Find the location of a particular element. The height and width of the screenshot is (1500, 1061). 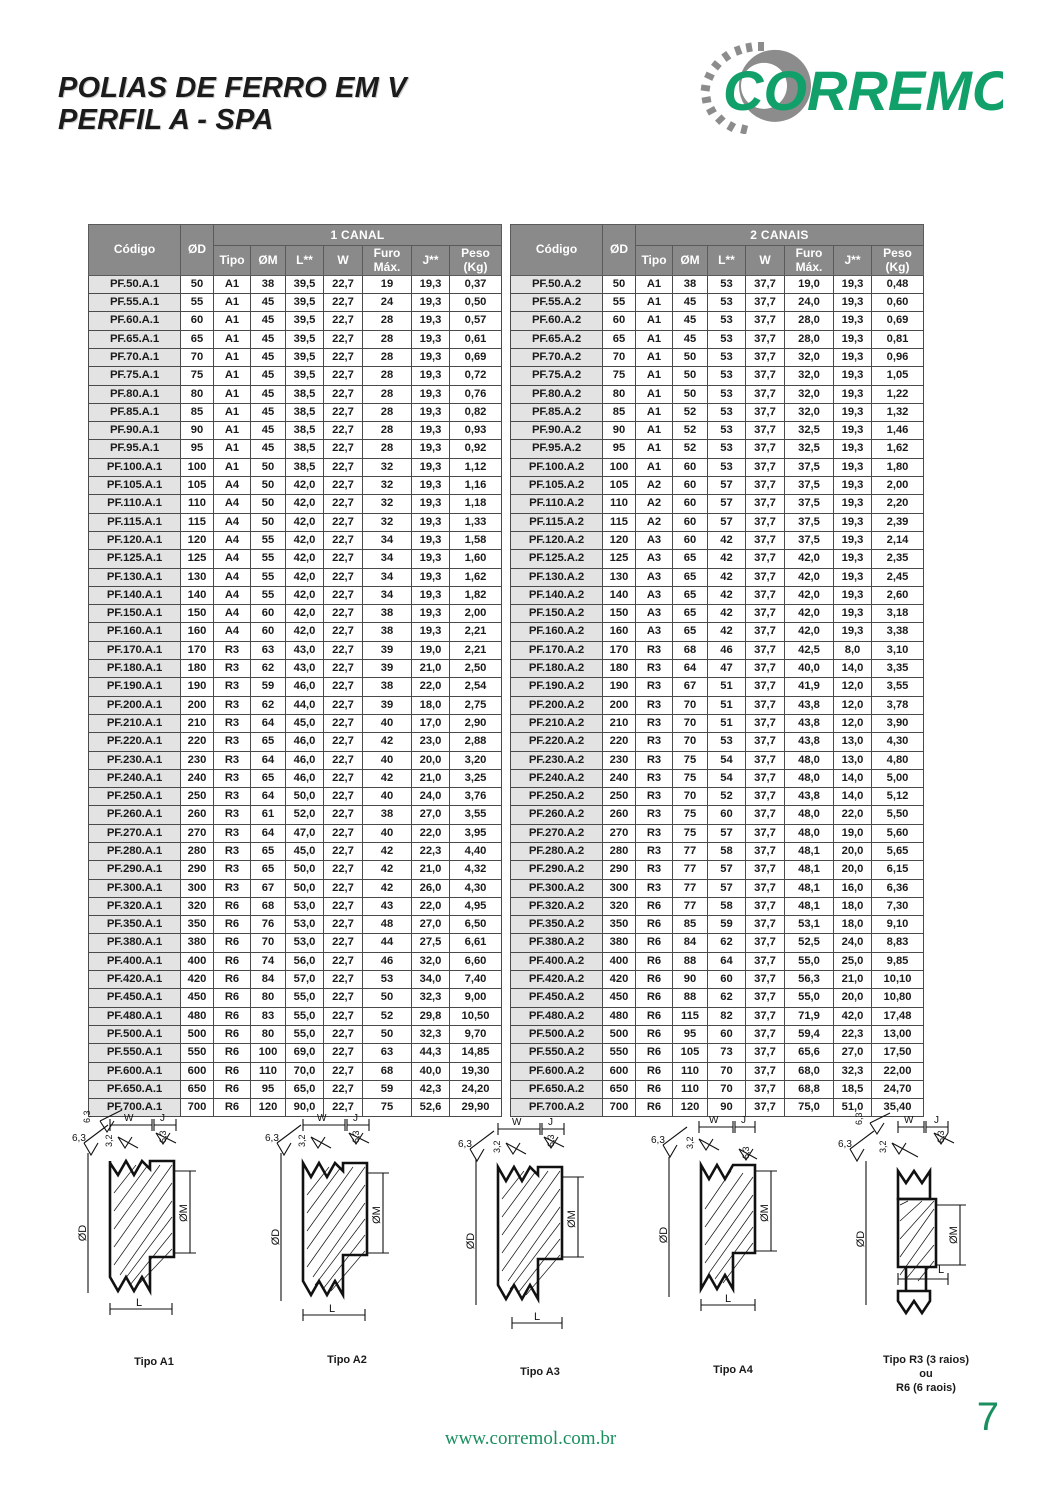

pulley-profile-a1 is located at coordinates (142, 1227).